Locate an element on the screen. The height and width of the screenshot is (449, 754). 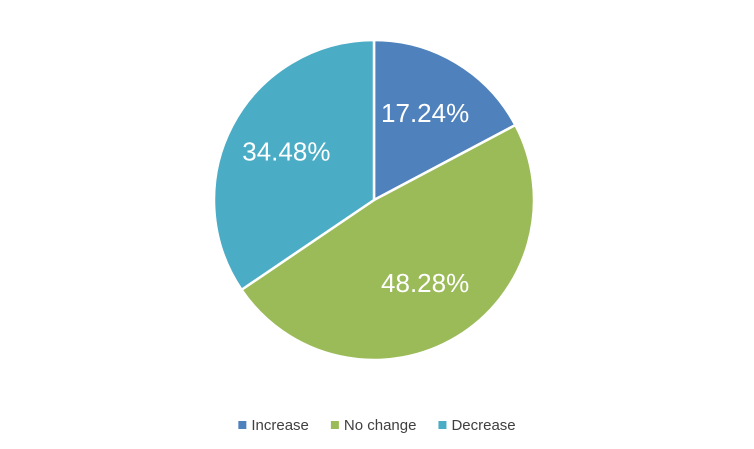
legend-label: Increase is located at coordinates (280, 425).